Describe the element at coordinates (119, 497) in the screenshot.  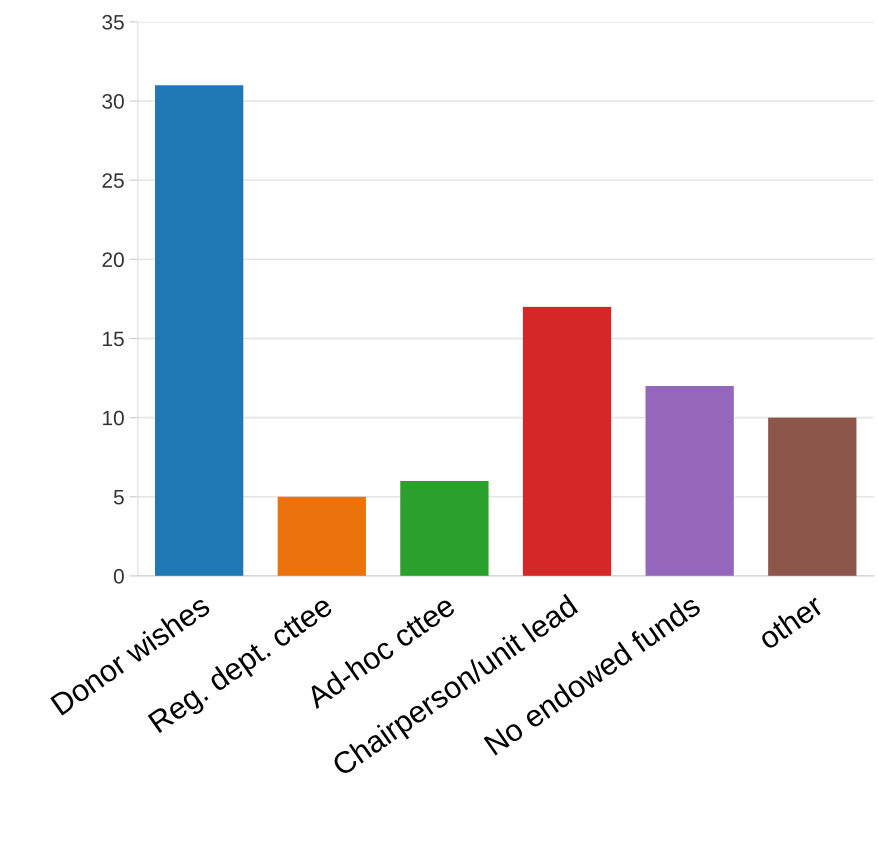
I see `y-tick-label: 5` at that location.